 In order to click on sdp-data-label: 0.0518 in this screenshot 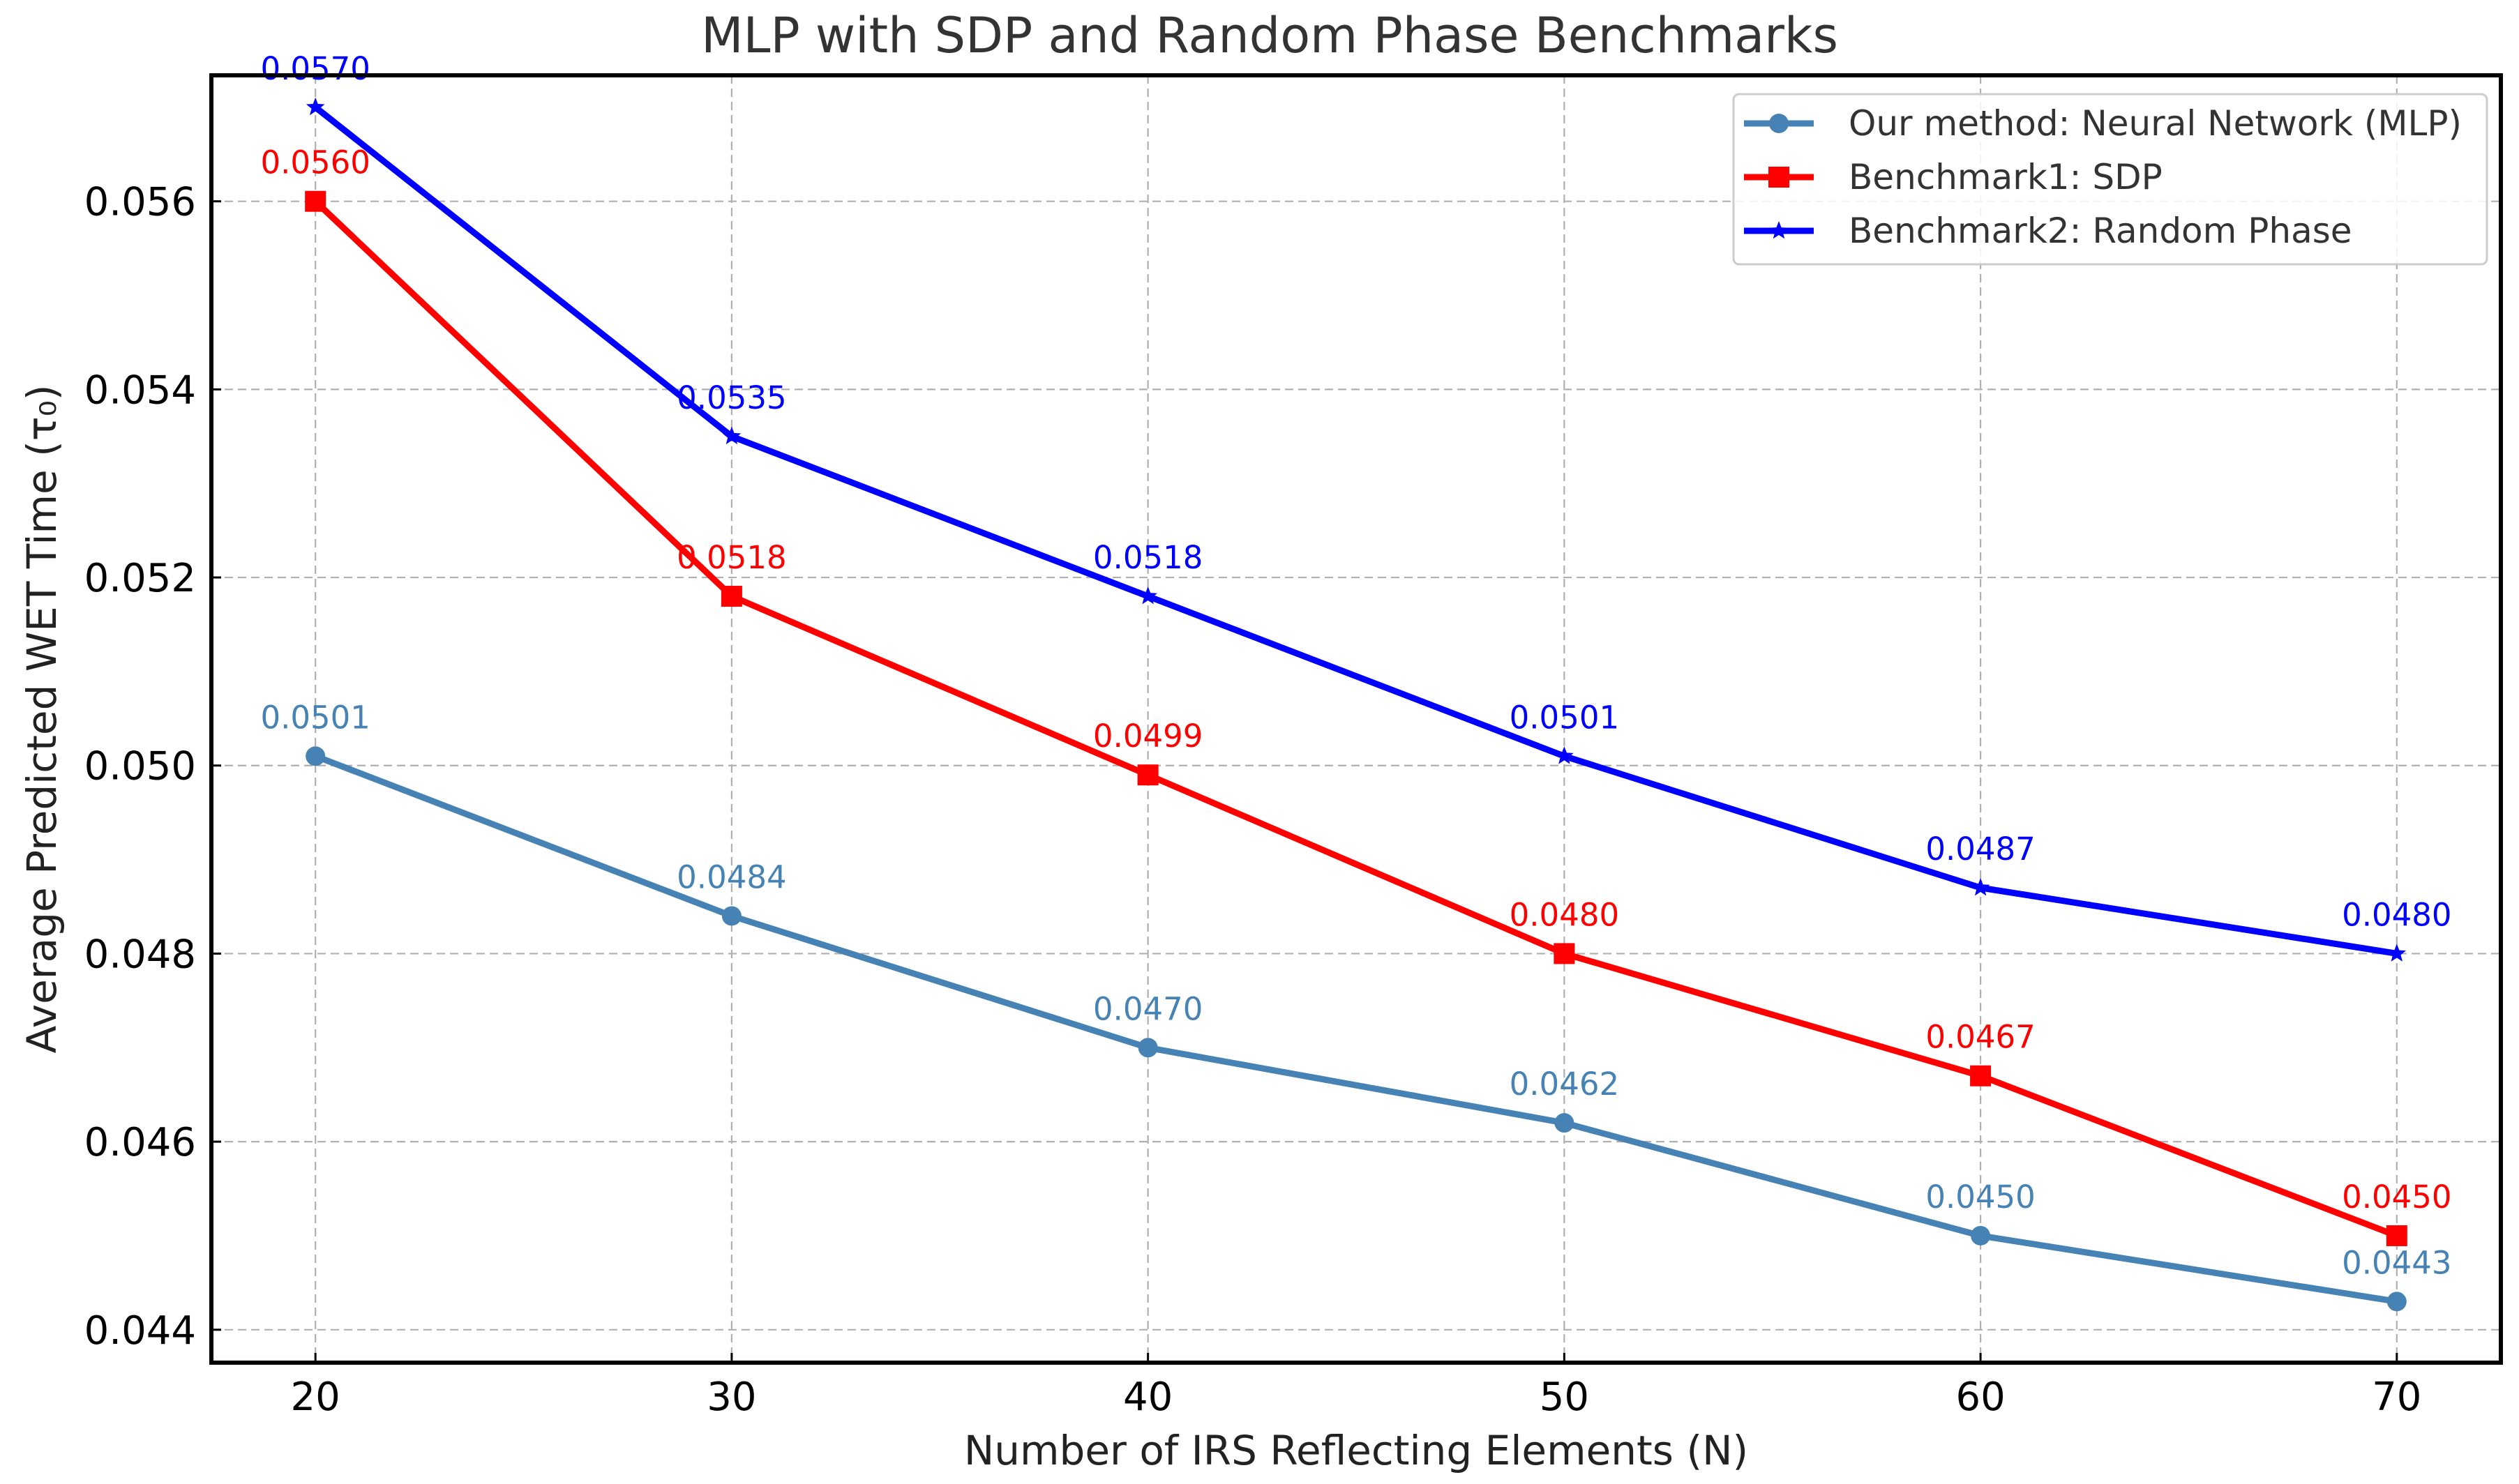, I will do `click(731, 557)`.